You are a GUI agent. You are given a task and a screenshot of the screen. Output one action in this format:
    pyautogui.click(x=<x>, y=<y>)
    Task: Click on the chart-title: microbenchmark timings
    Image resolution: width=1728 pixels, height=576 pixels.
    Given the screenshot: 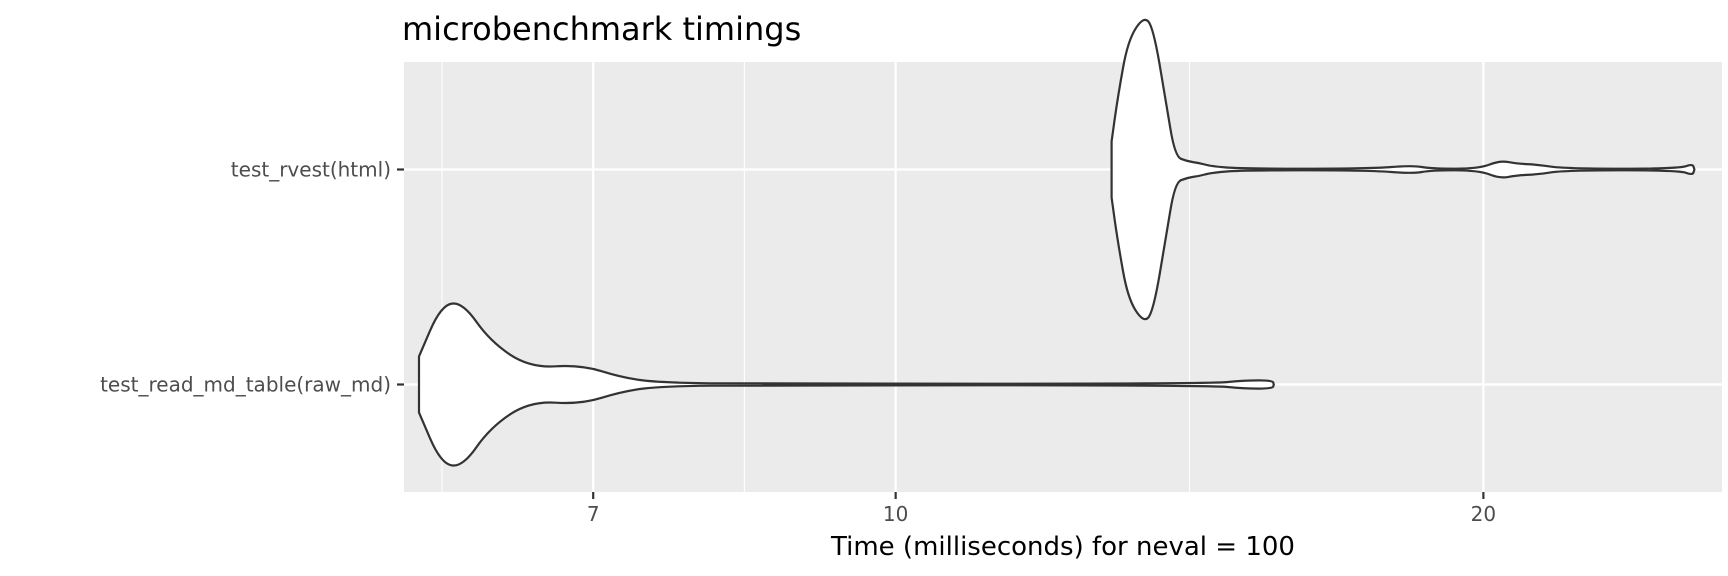 What is the action you would take?
    pyautogui.click(x=601, y=29)
    